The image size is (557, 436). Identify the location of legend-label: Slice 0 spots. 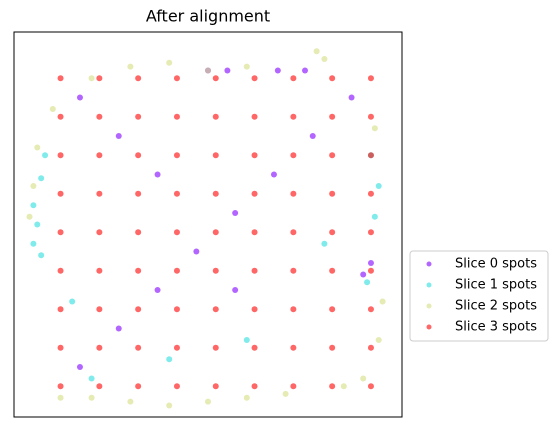
(496, 264).